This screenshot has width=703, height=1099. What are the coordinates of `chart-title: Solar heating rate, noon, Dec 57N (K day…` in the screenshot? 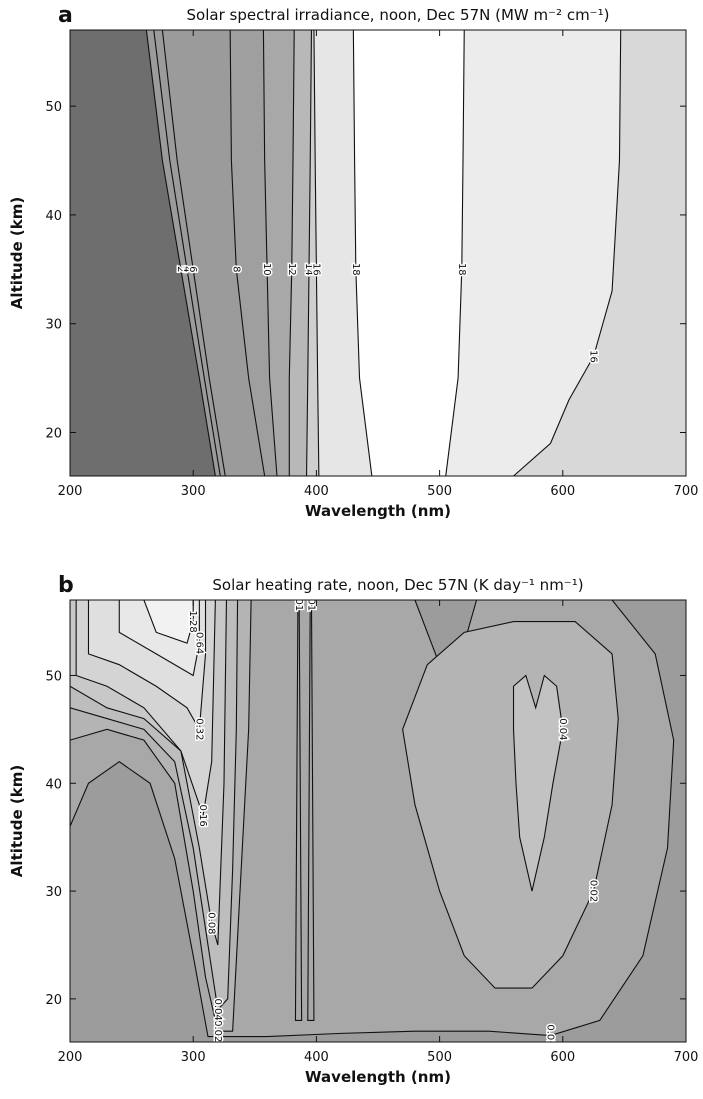 It's located at (397, 585).